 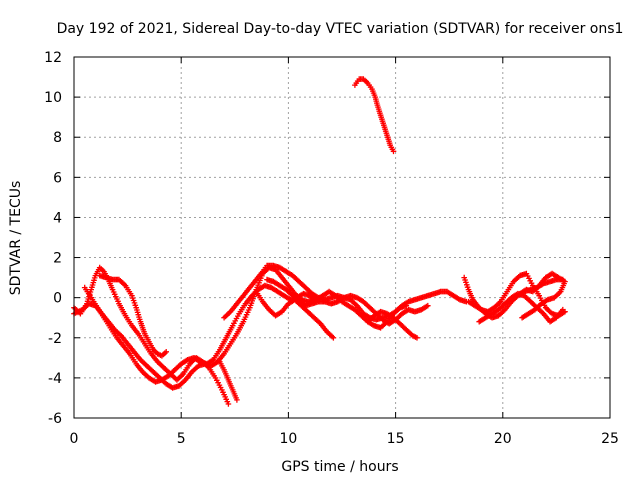 What do you see at coordinates (55, 339) in the screenshot?
I see `y-tick-label: -2` at bounding box center [55, 339].